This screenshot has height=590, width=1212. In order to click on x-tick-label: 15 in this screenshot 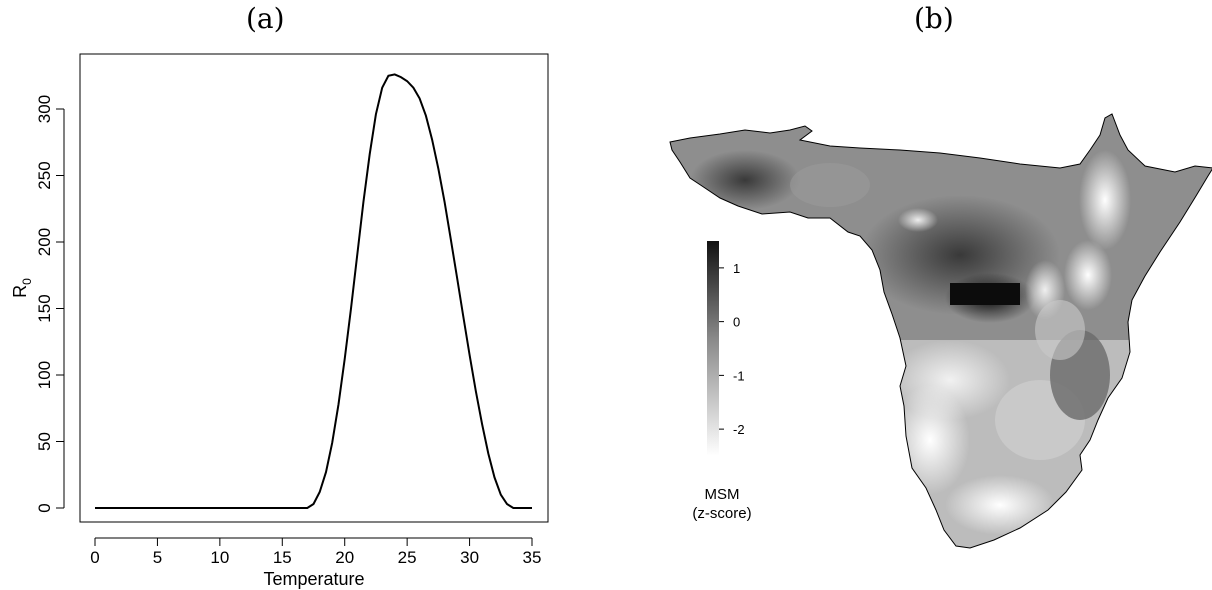, I will do `click(282, 557)`.